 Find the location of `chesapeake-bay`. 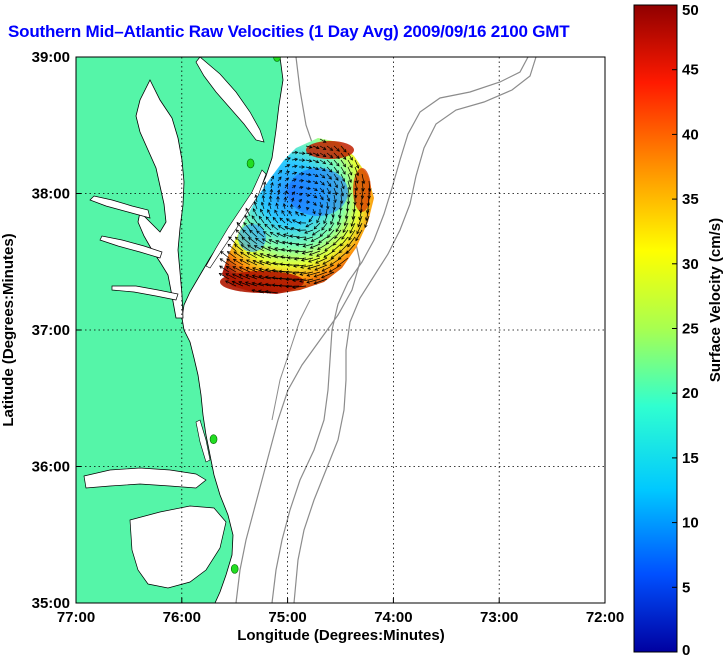

chesapeake-bay is located at coordinates (160, 199).